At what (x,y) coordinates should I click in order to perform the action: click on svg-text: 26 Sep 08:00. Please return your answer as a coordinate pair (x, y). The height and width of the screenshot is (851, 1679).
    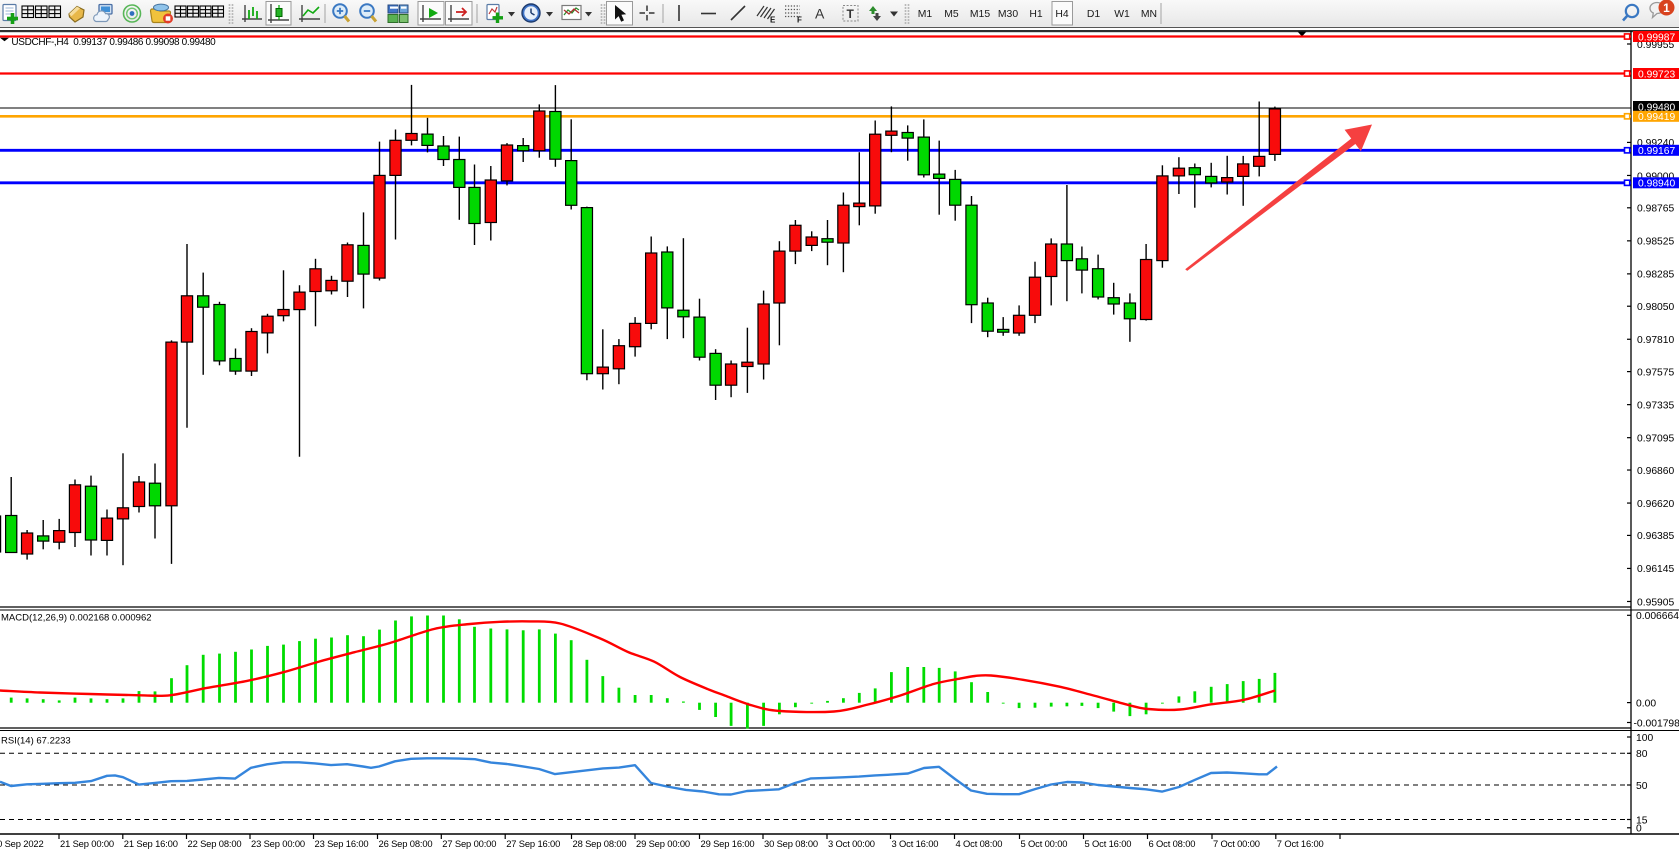
    Looking at the image, I should click on (406, 843).